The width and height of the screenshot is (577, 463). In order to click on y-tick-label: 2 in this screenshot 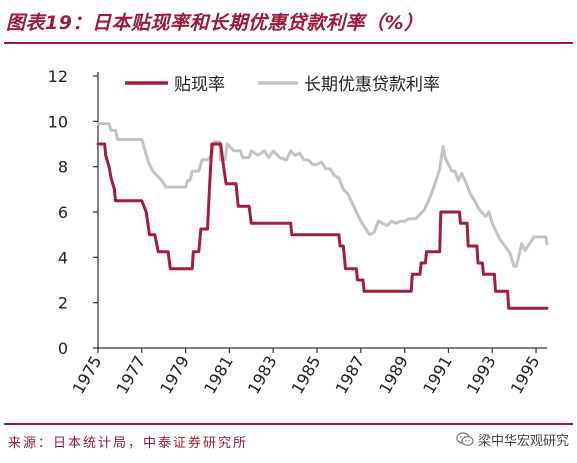, I will do `click(63, 303)`.